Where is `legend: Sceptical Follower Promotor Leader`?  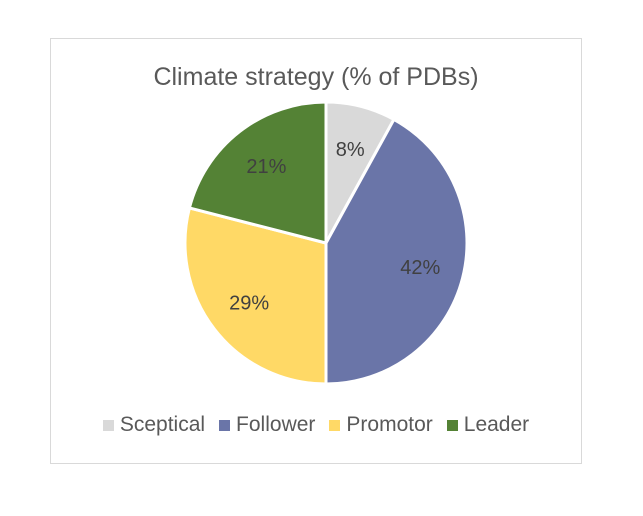 legend: Sceptical Follower Promotor Leader is located at coordinates (316, 425).